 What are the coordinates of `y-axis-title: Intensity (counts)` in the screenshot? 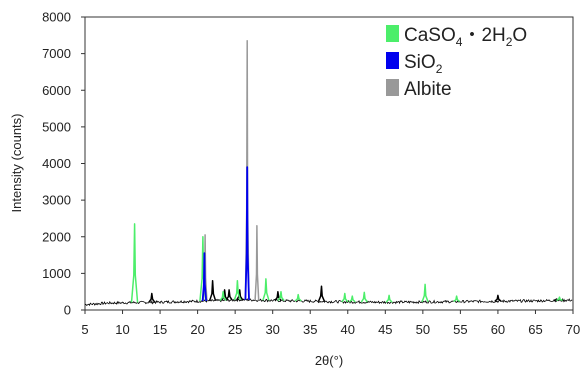 It's located at (16, 163).